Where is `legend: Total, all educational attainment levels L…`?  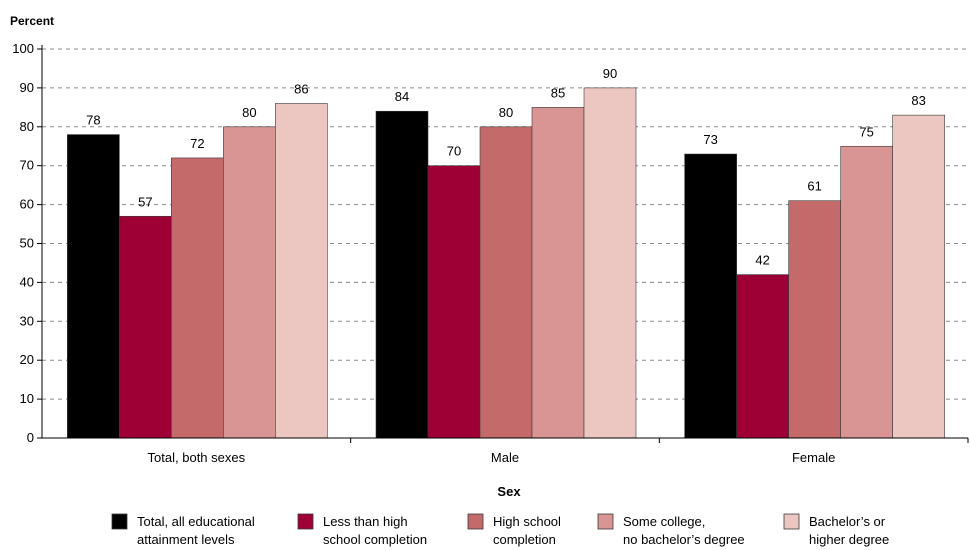 legend: Total, all educational attainment levels L… is located at coordinates (500, 530).